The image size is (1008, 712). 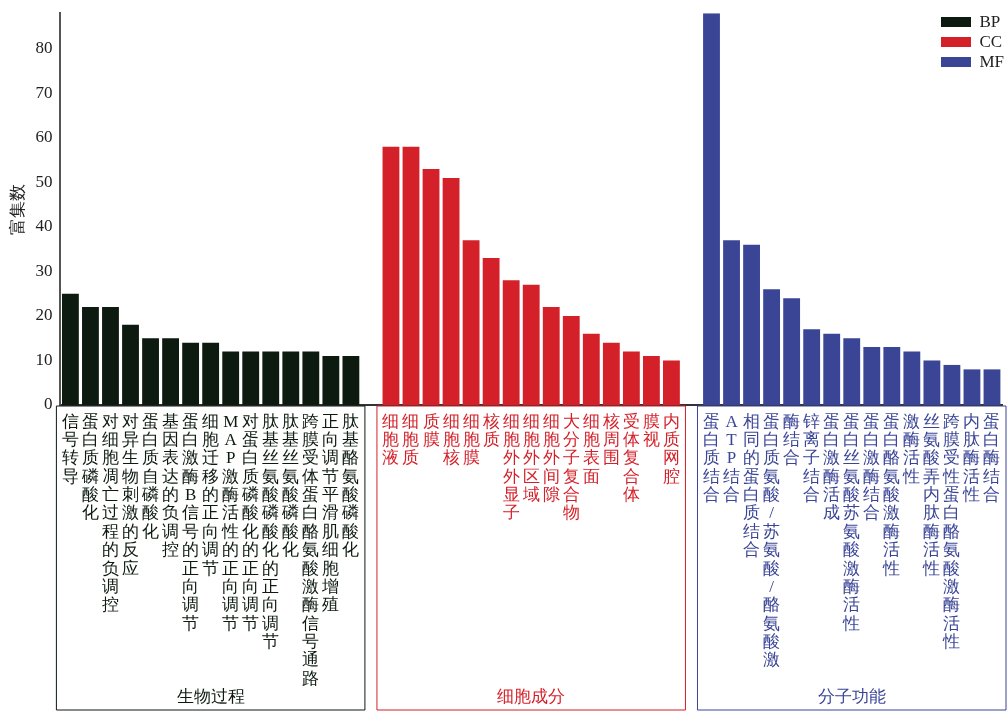 What do you see at coordinates (131, 494) in the screenshot?
I see `category-label: 对异生物刺激的反应` at bounding box center [131, 494].